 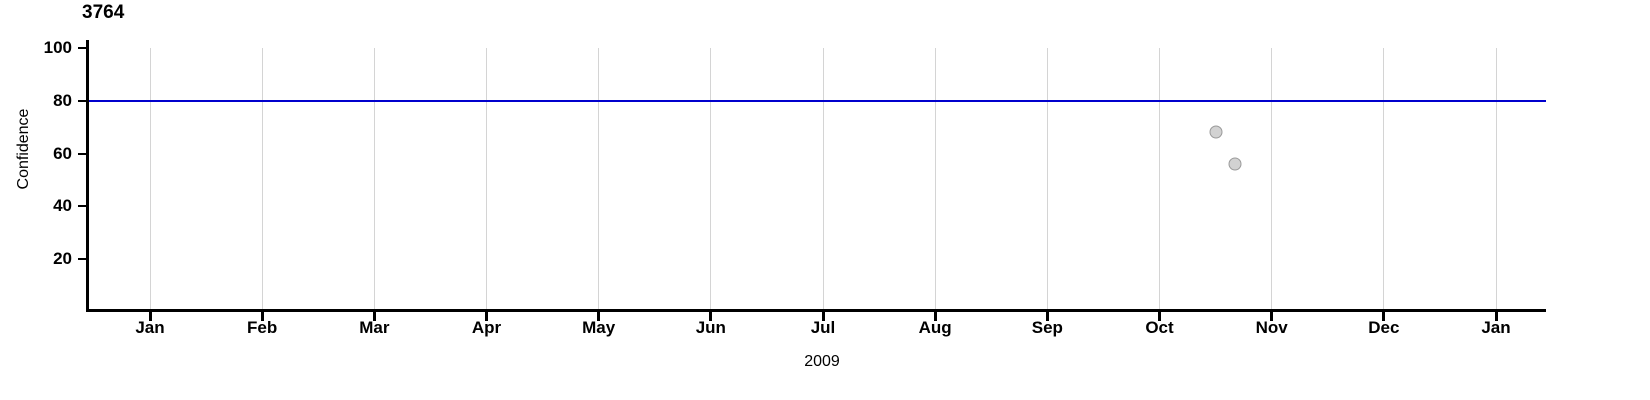 I want to click on x-tick-label-4: May, so click(x=599, y=327).